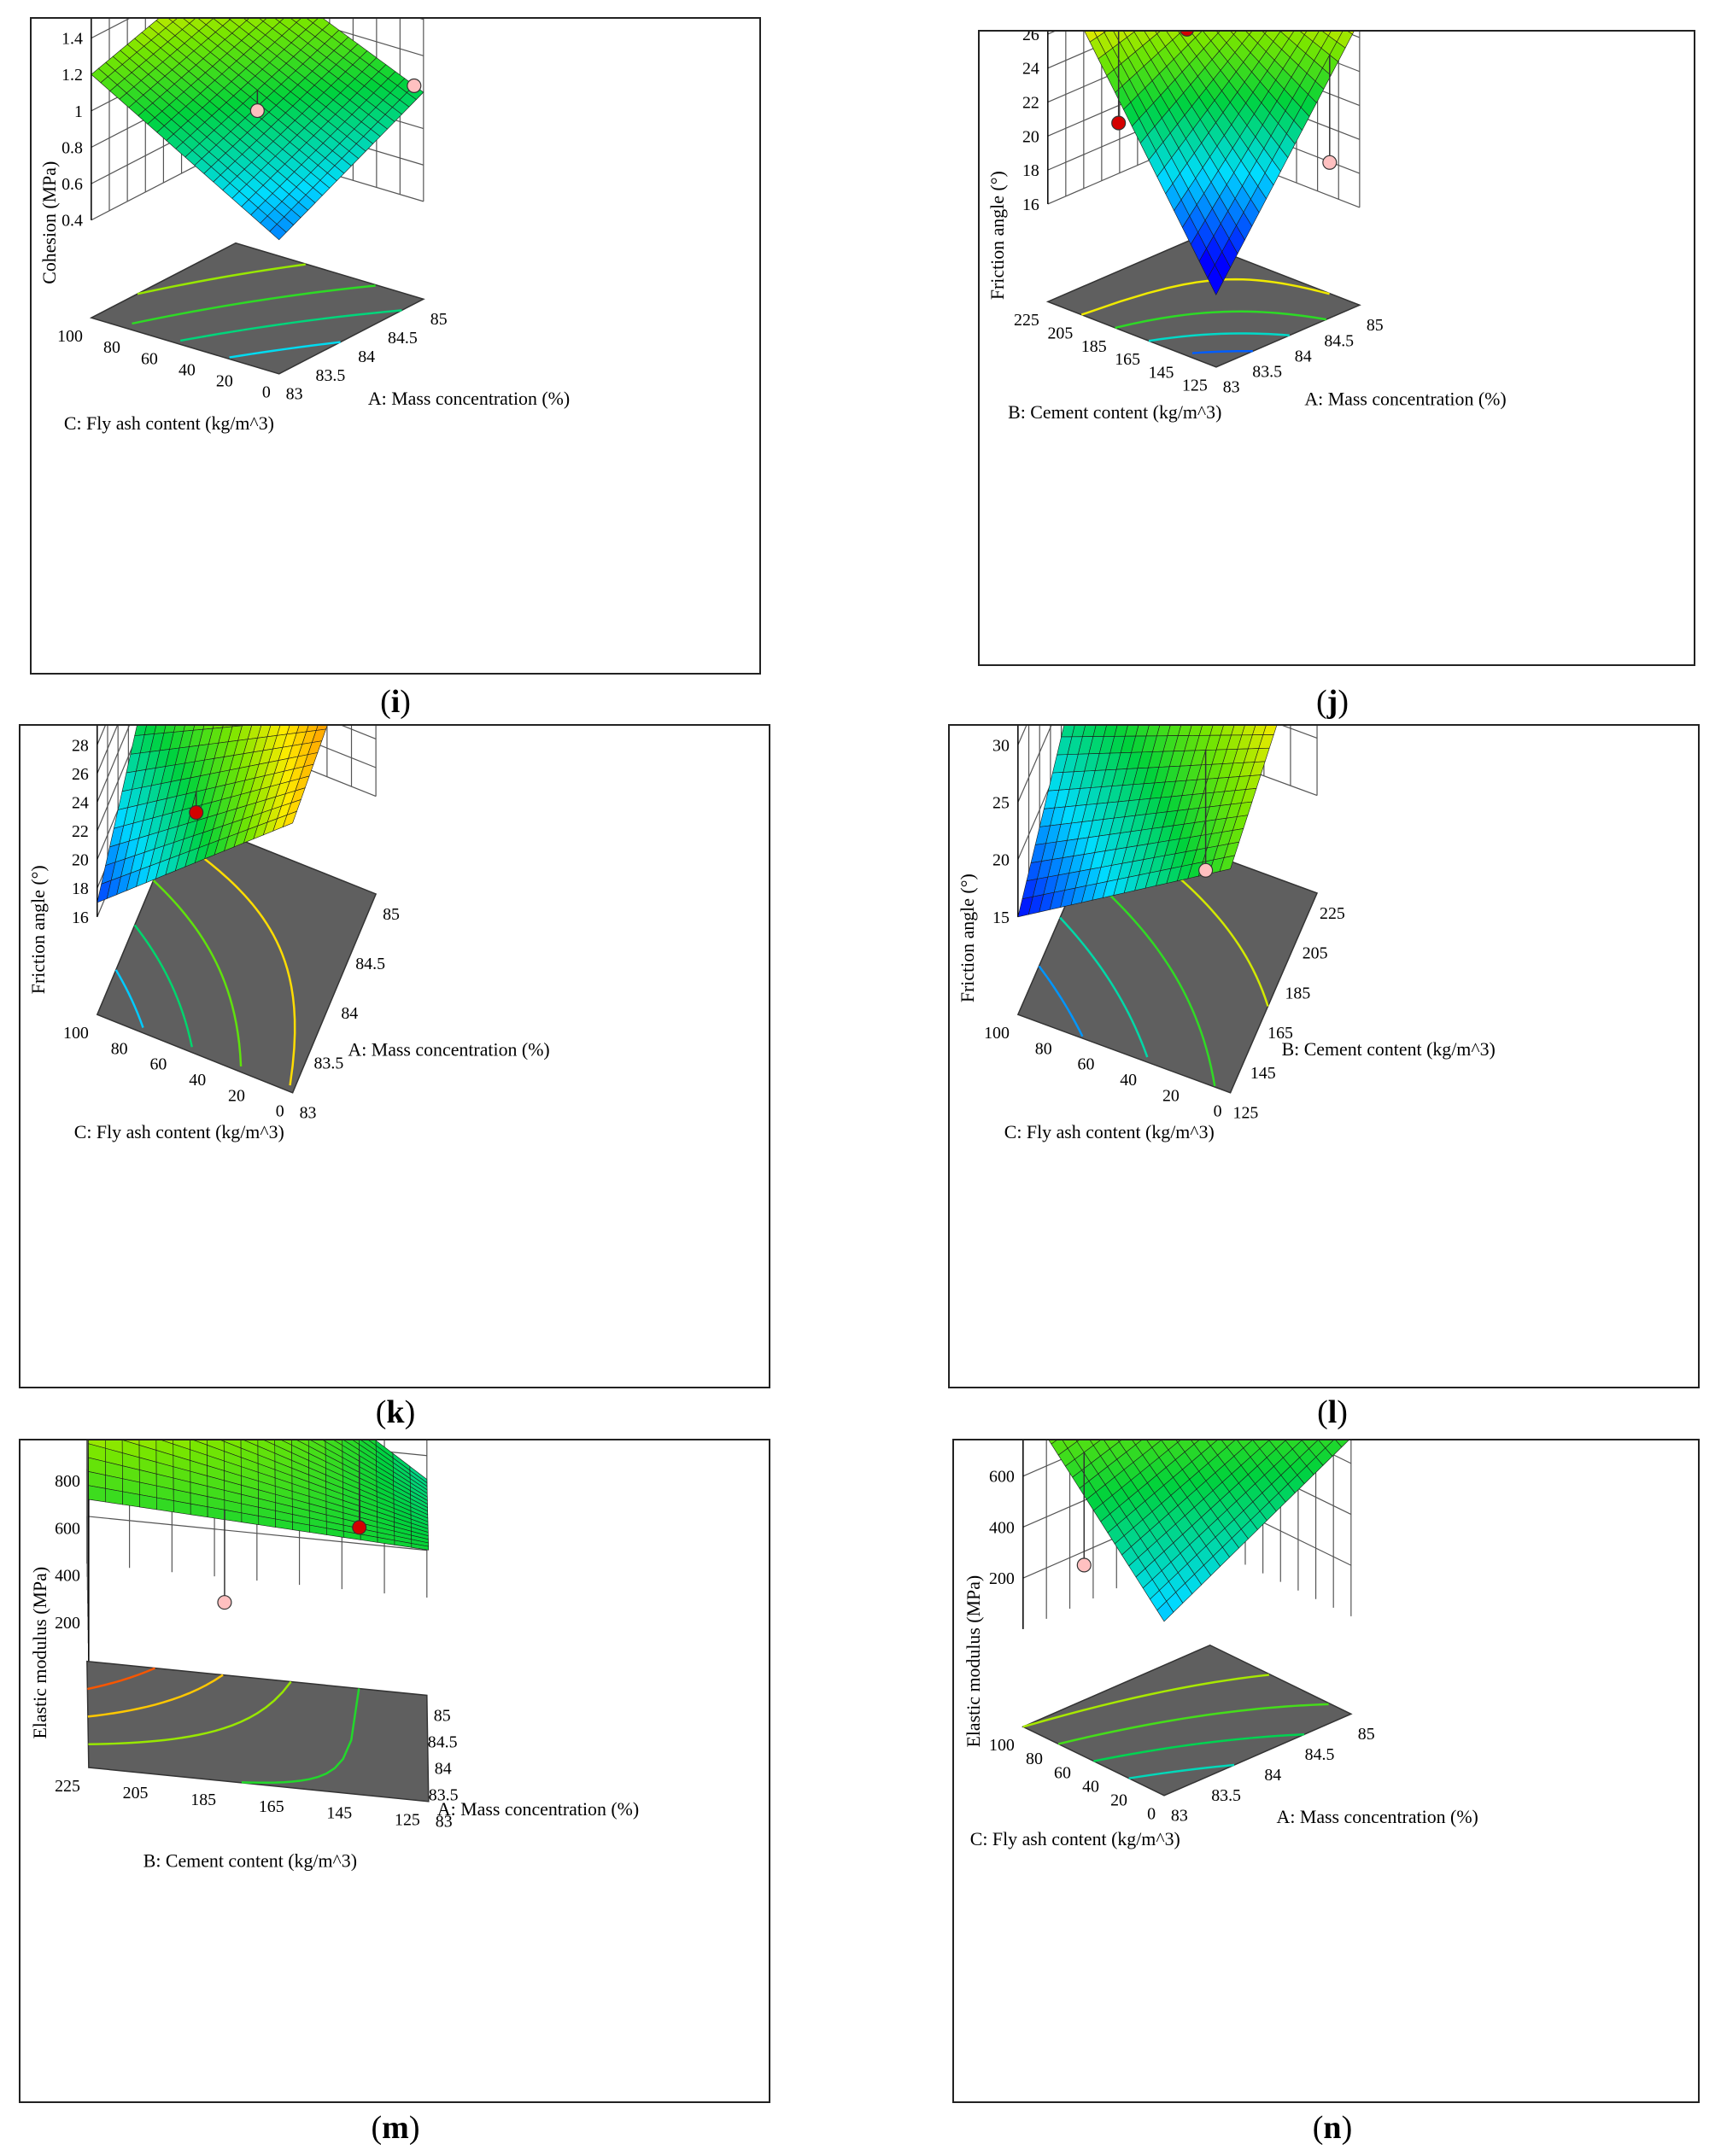 The width and height of the screenshot is (1727, 2156). I want to click on caption-k: (k), so click(395, 1412).